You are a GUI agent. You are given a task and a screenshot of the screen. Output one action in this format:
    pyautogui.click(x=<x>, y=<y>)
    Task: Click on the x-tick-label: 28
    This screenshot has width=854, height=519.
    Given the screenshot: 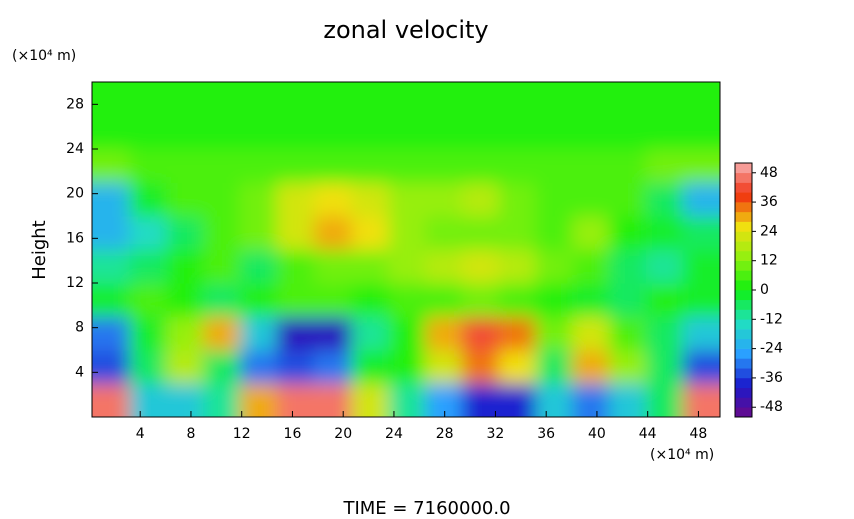 What is the action you would take?
    pyautogui.click(x=445, y=434)
    